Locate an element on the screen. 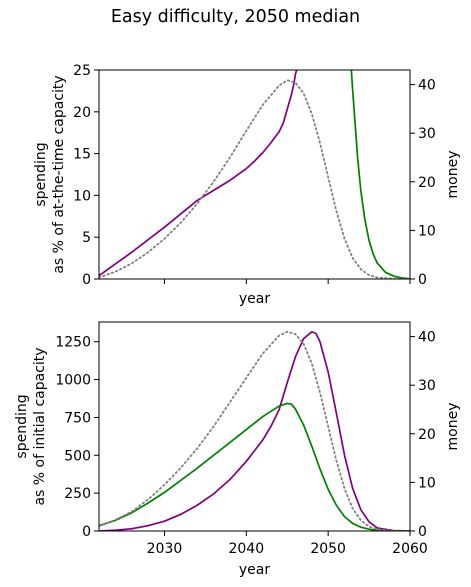 The height and width of the screenshot is (587, 471). y-tick-label: 20 is located at coordinates (82, 113).